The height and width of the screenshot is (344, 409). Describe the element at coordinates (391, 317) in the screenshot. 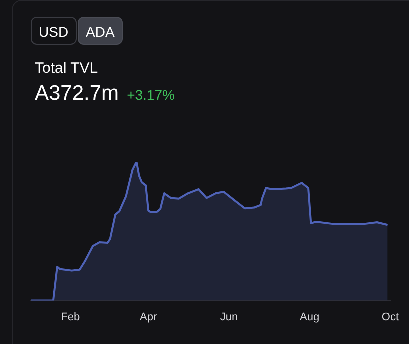

I see `x-tick-label: Oct` at that location.